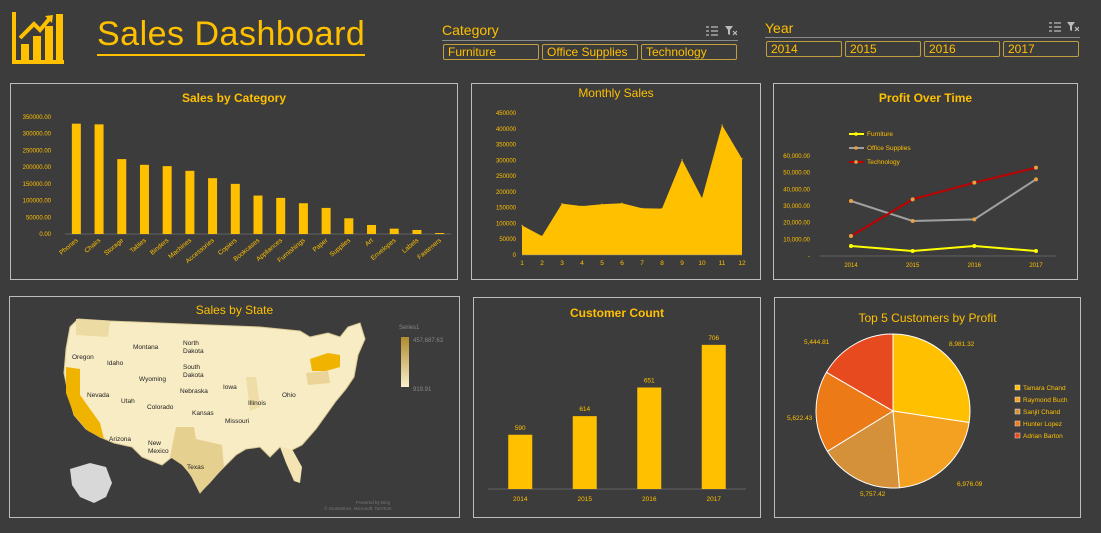 The width and height of the screenshot is (1101, 533). Describe the element at coordinates (889, 148) in the screenshot. I see `legend-label: Office Supplies` at that location.